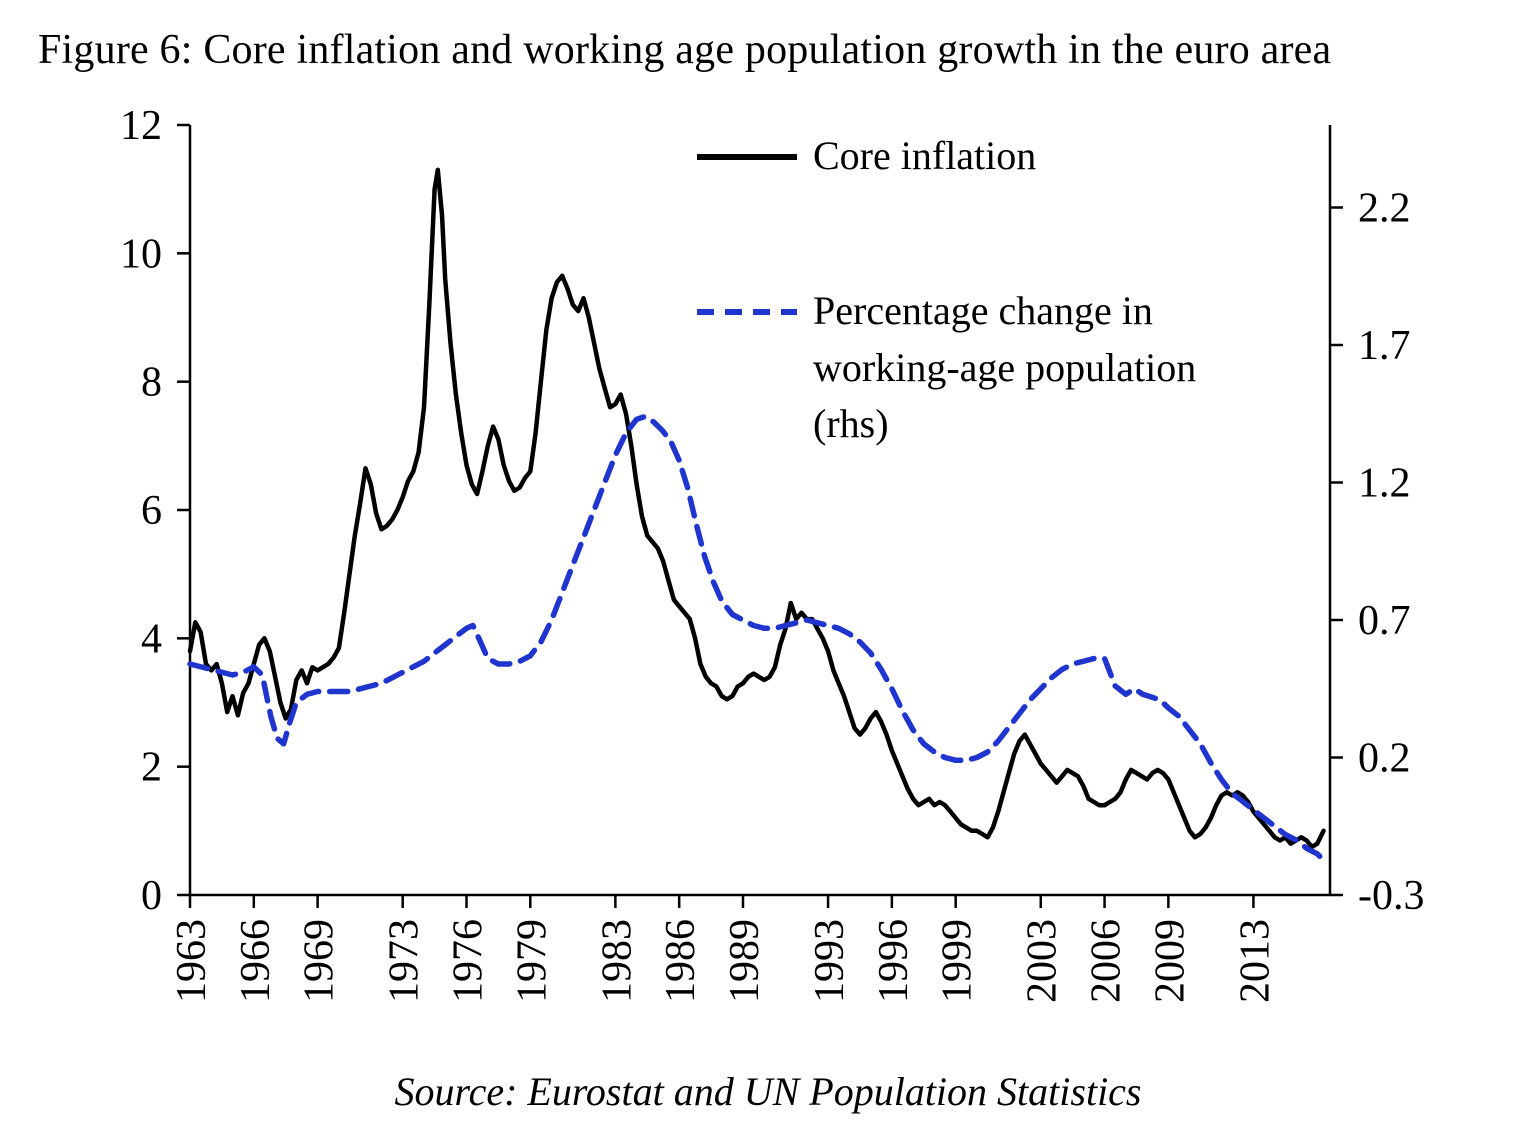  What do you see at coordinates (894, 961) in the screenshot?
I see `x-tick-label: 1996` at bounding box center [894, 961].